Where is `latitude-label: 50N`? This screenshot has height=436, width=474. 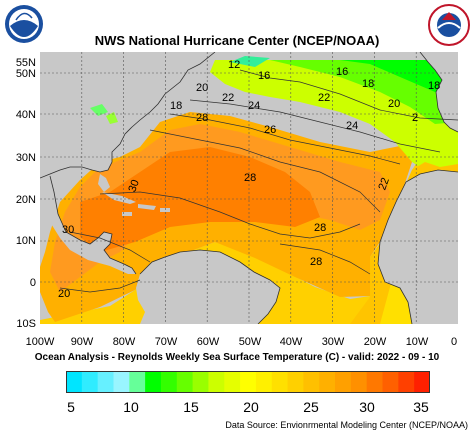
latitude-label: 50N is located at coordinates (25, 74).